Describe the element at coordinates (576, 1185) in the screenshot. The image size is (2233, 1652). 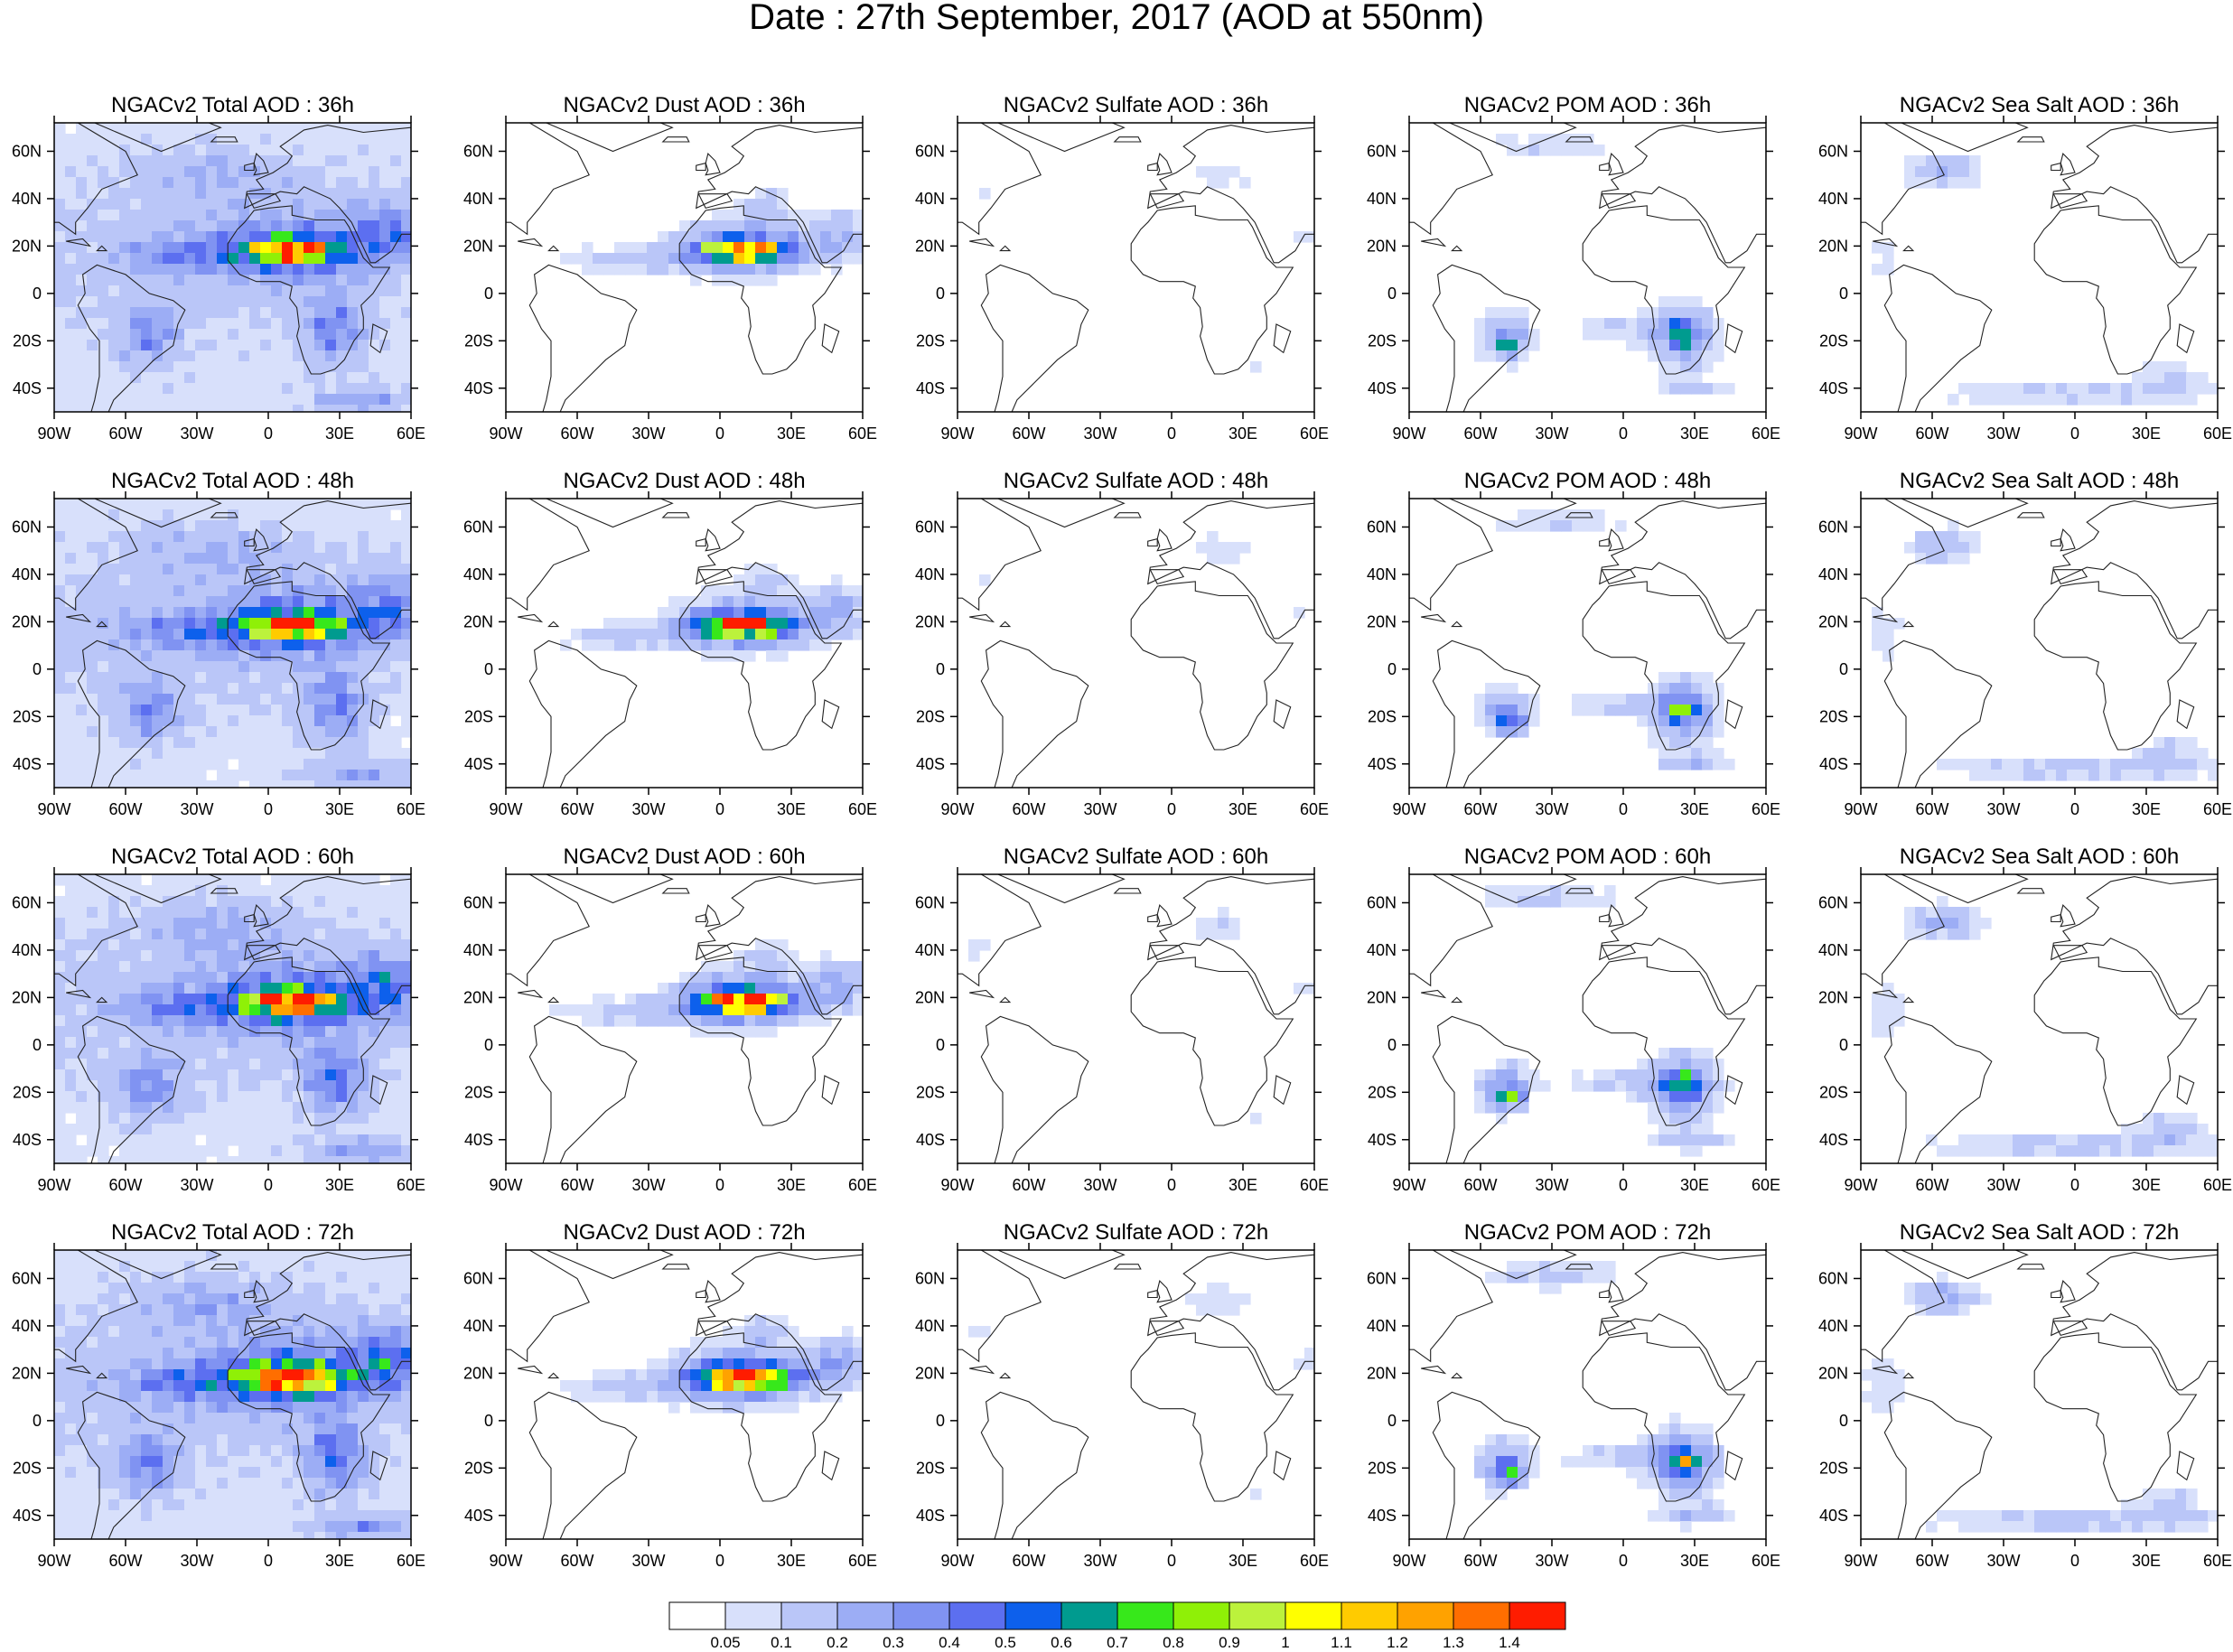
I see `x-tick-label: 60W` at that location.